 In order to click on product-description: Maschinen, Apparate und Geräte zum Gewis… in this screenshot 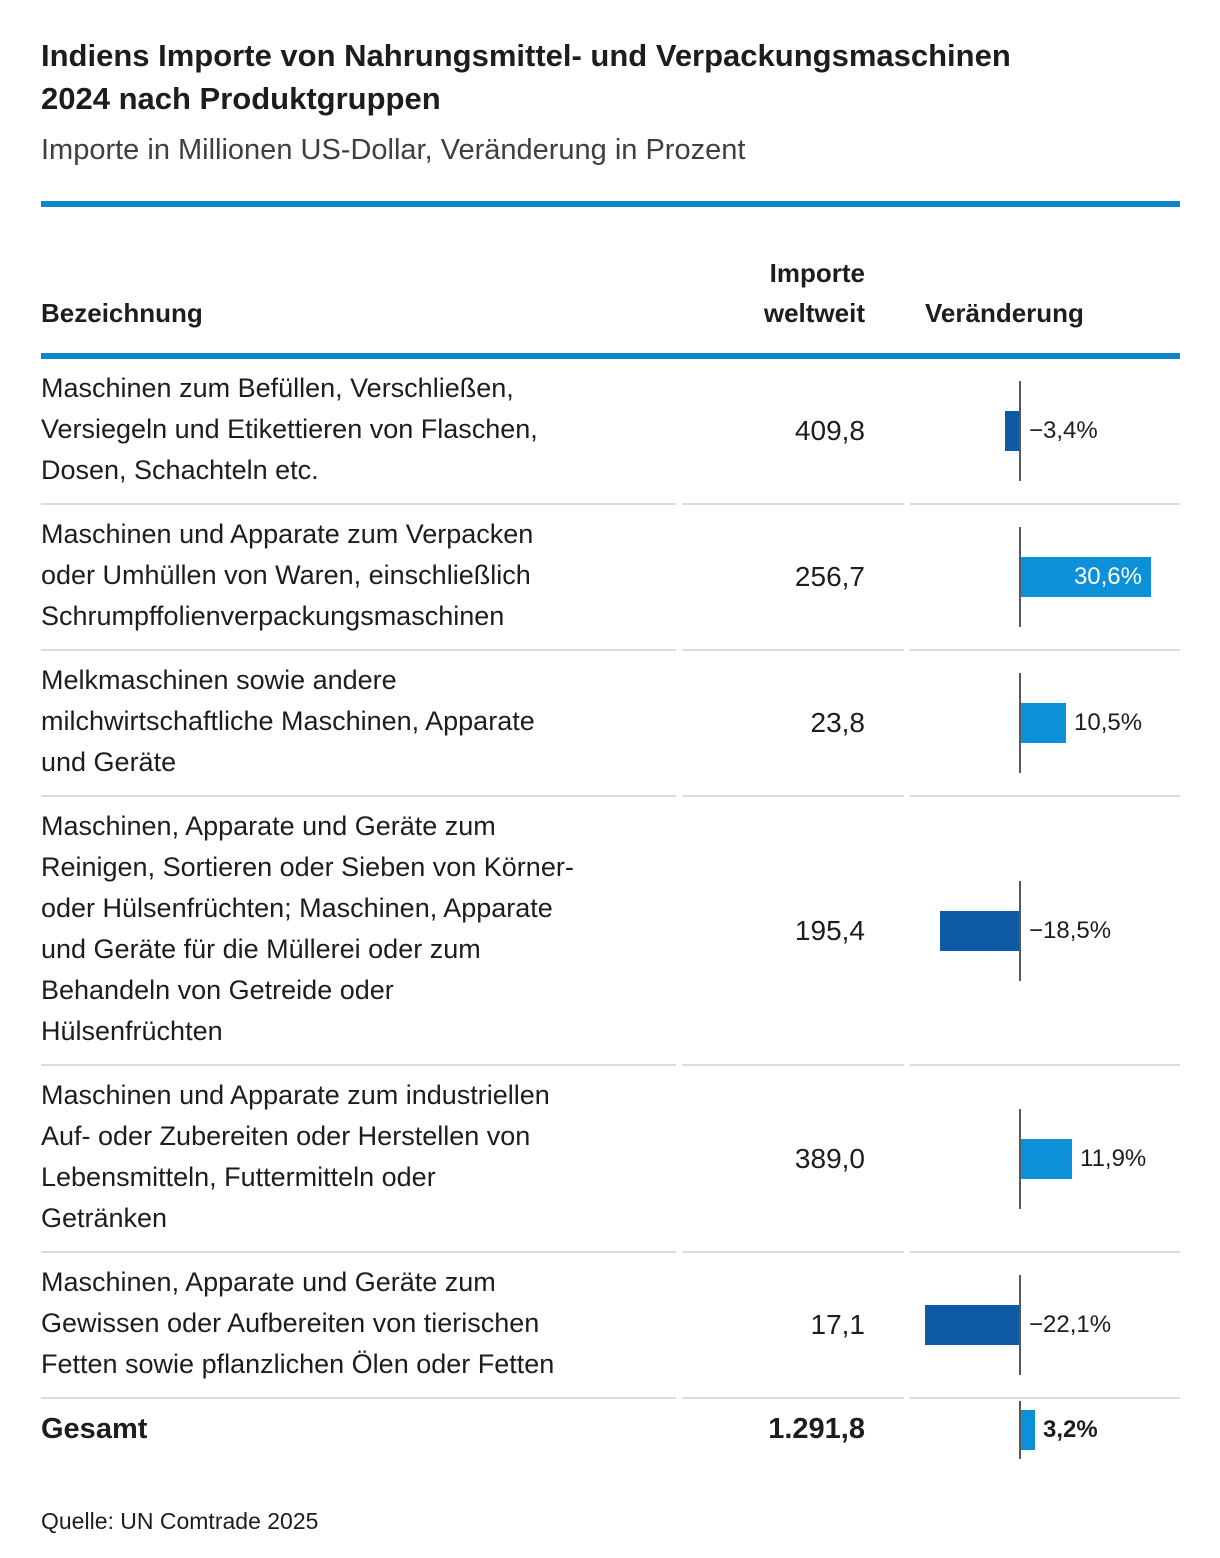, I will do `click(358, 1324)`.